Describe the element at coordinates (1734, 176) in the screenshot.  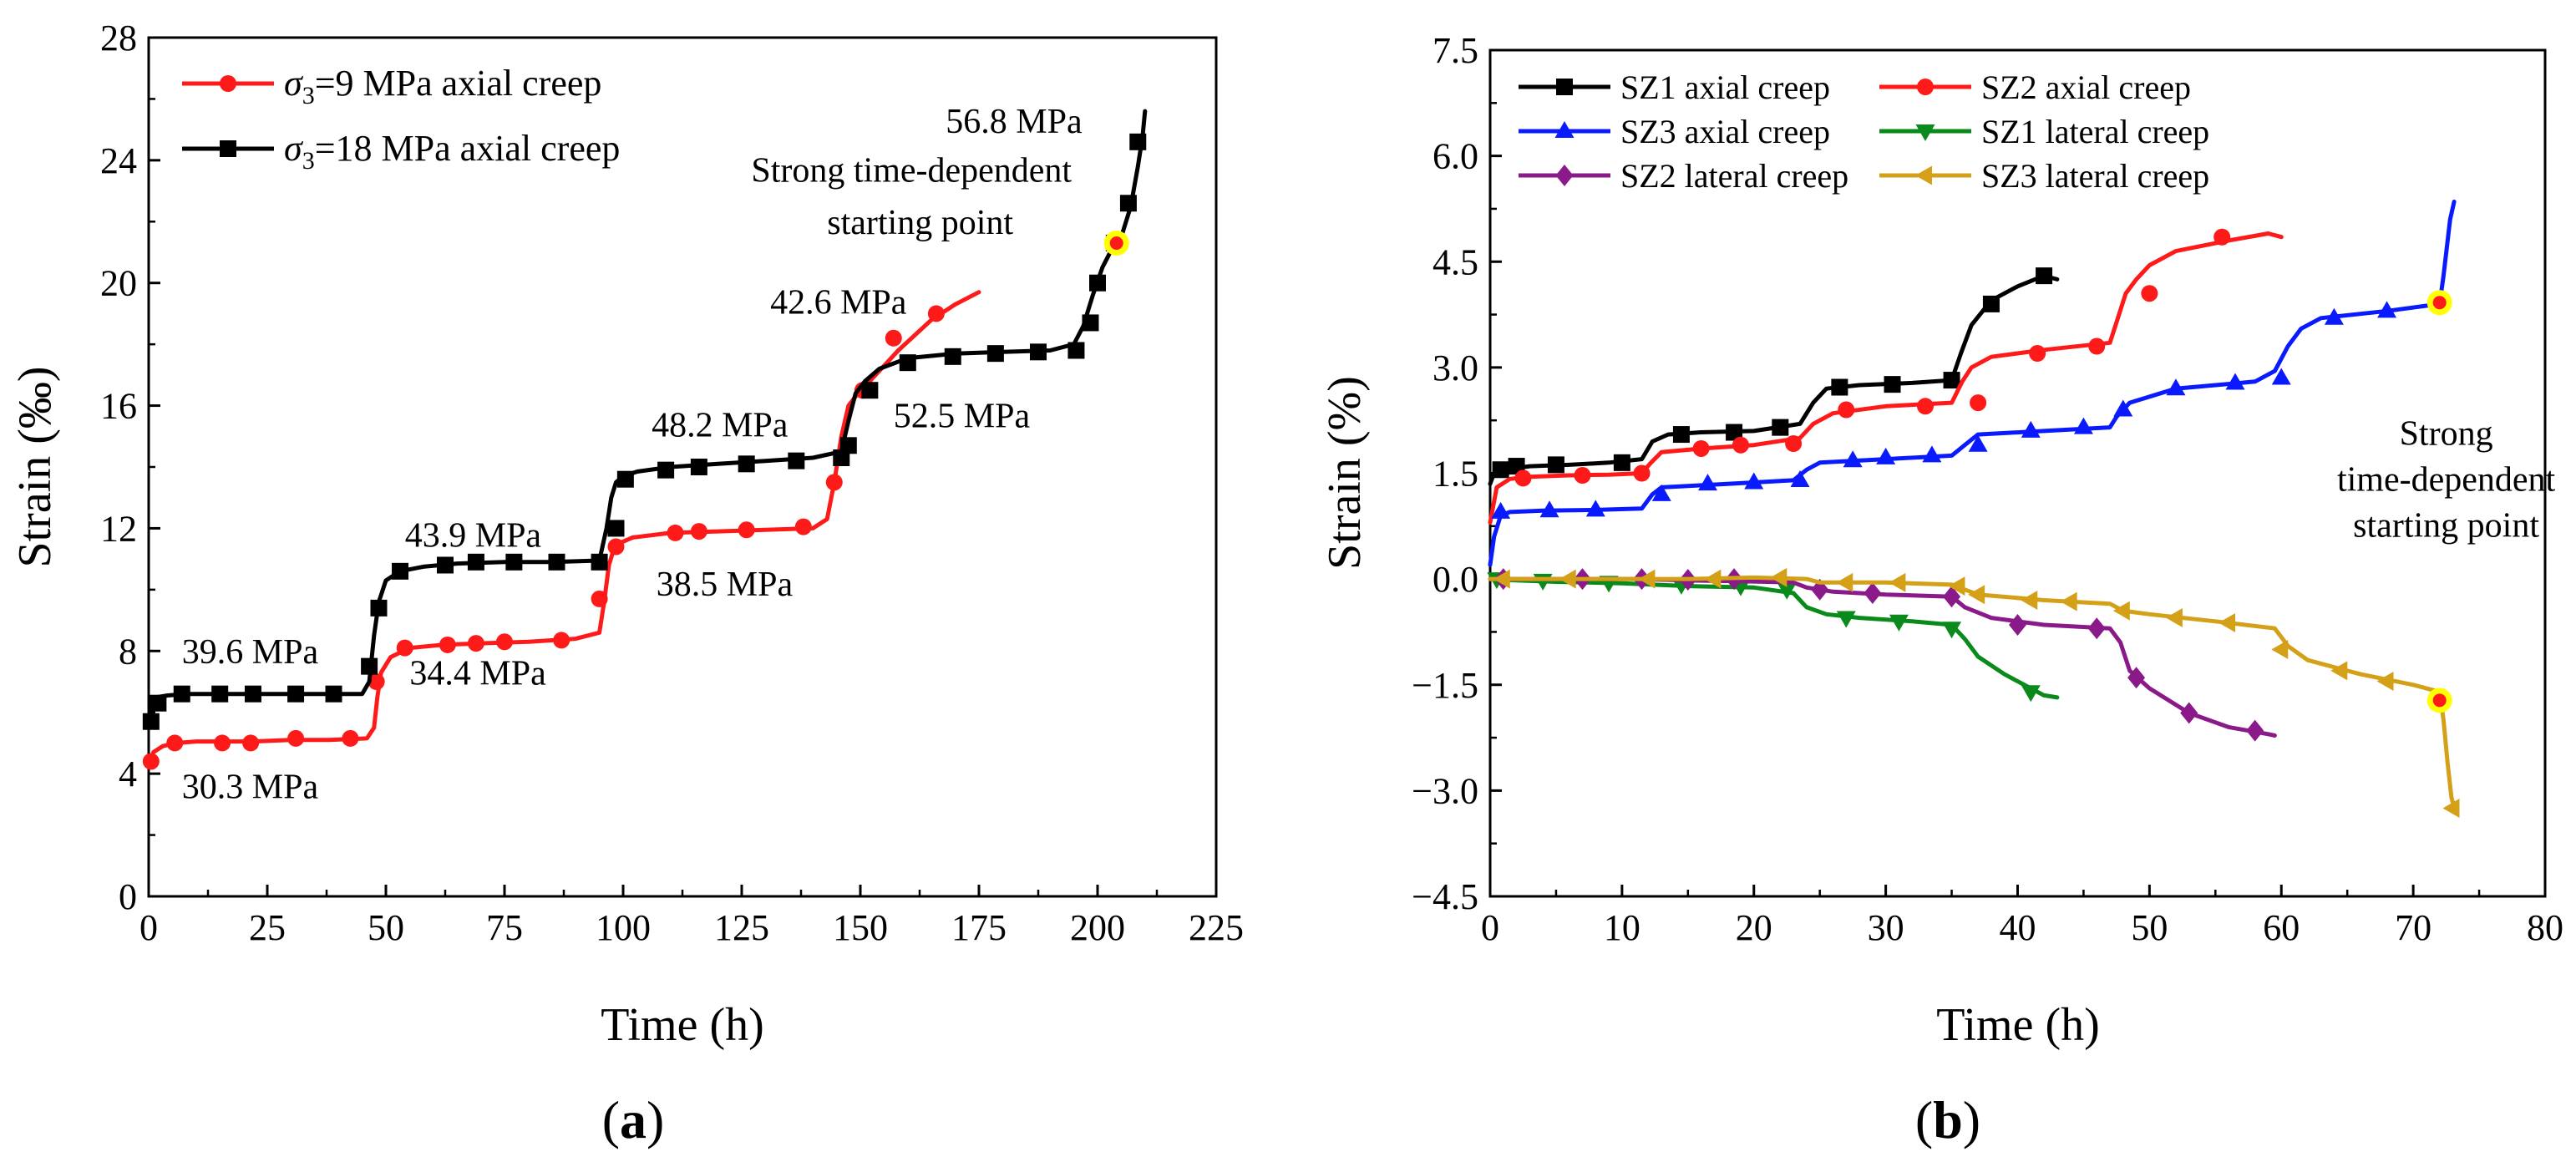
I see `legend-label: SZ2 lateral creep` at that location.